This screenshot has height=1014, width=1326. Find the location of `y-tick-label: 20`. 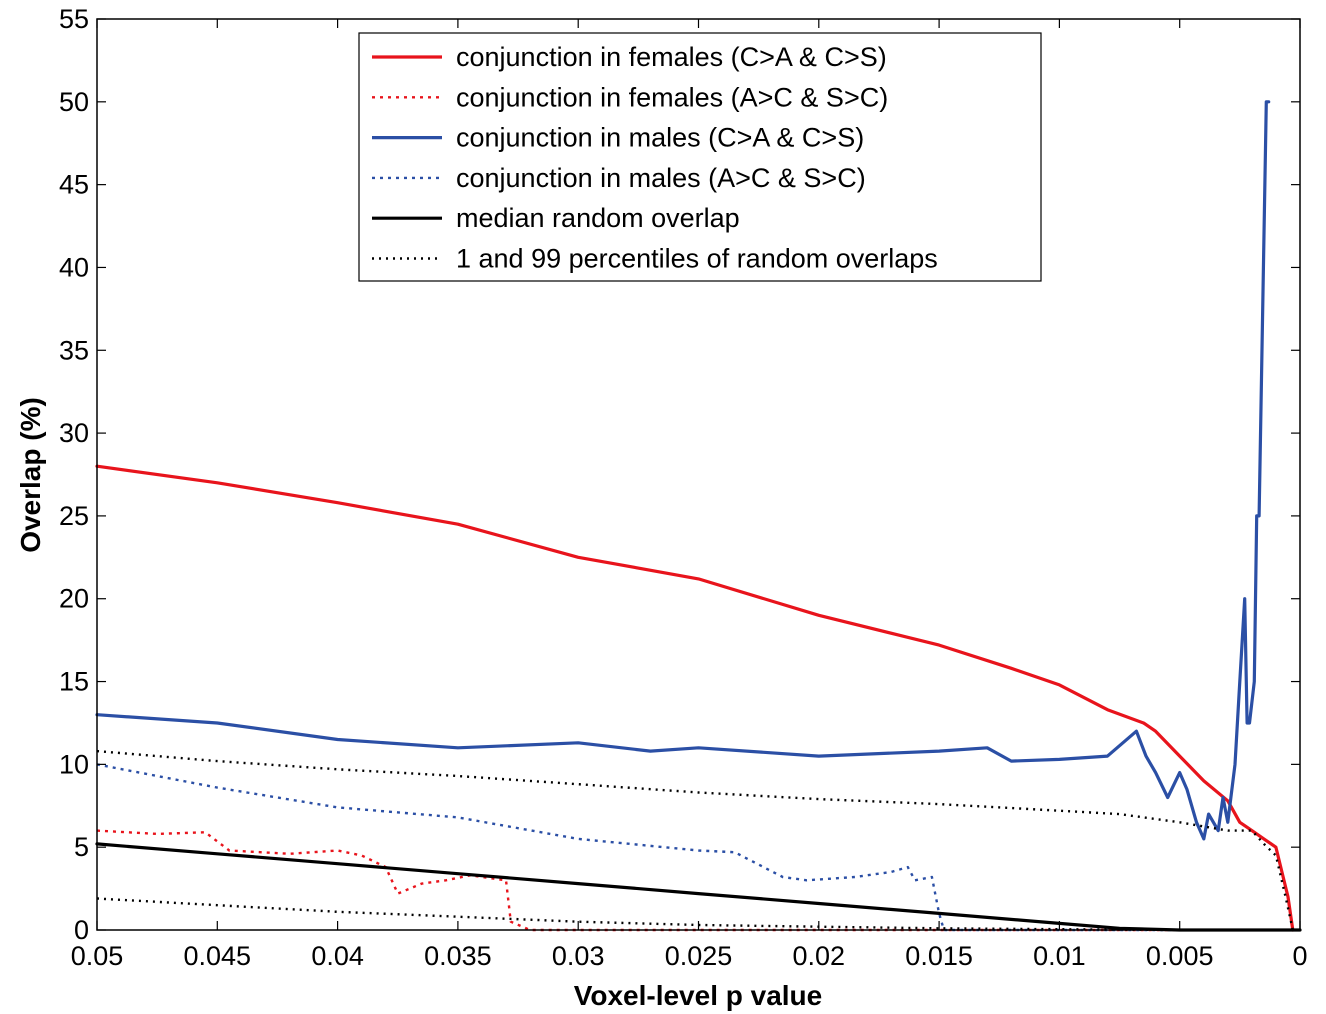

y-tick-label: 20 is located at coordinates (74, 599).